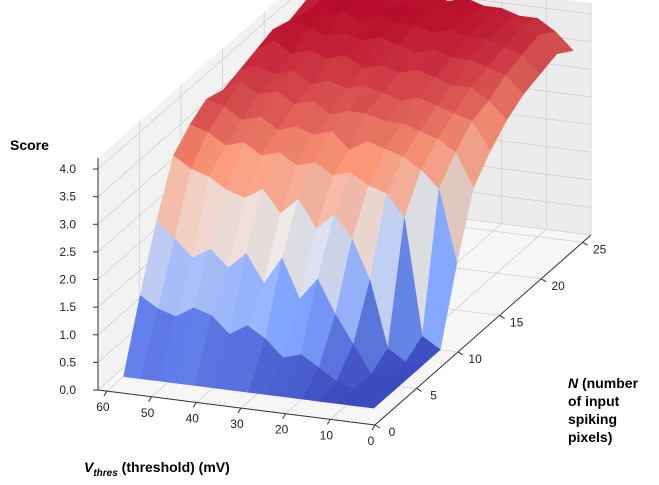  Describe the element at coordinates (67, 307) in the screenshot. I see `z-tick-label: 1.5` at that location.